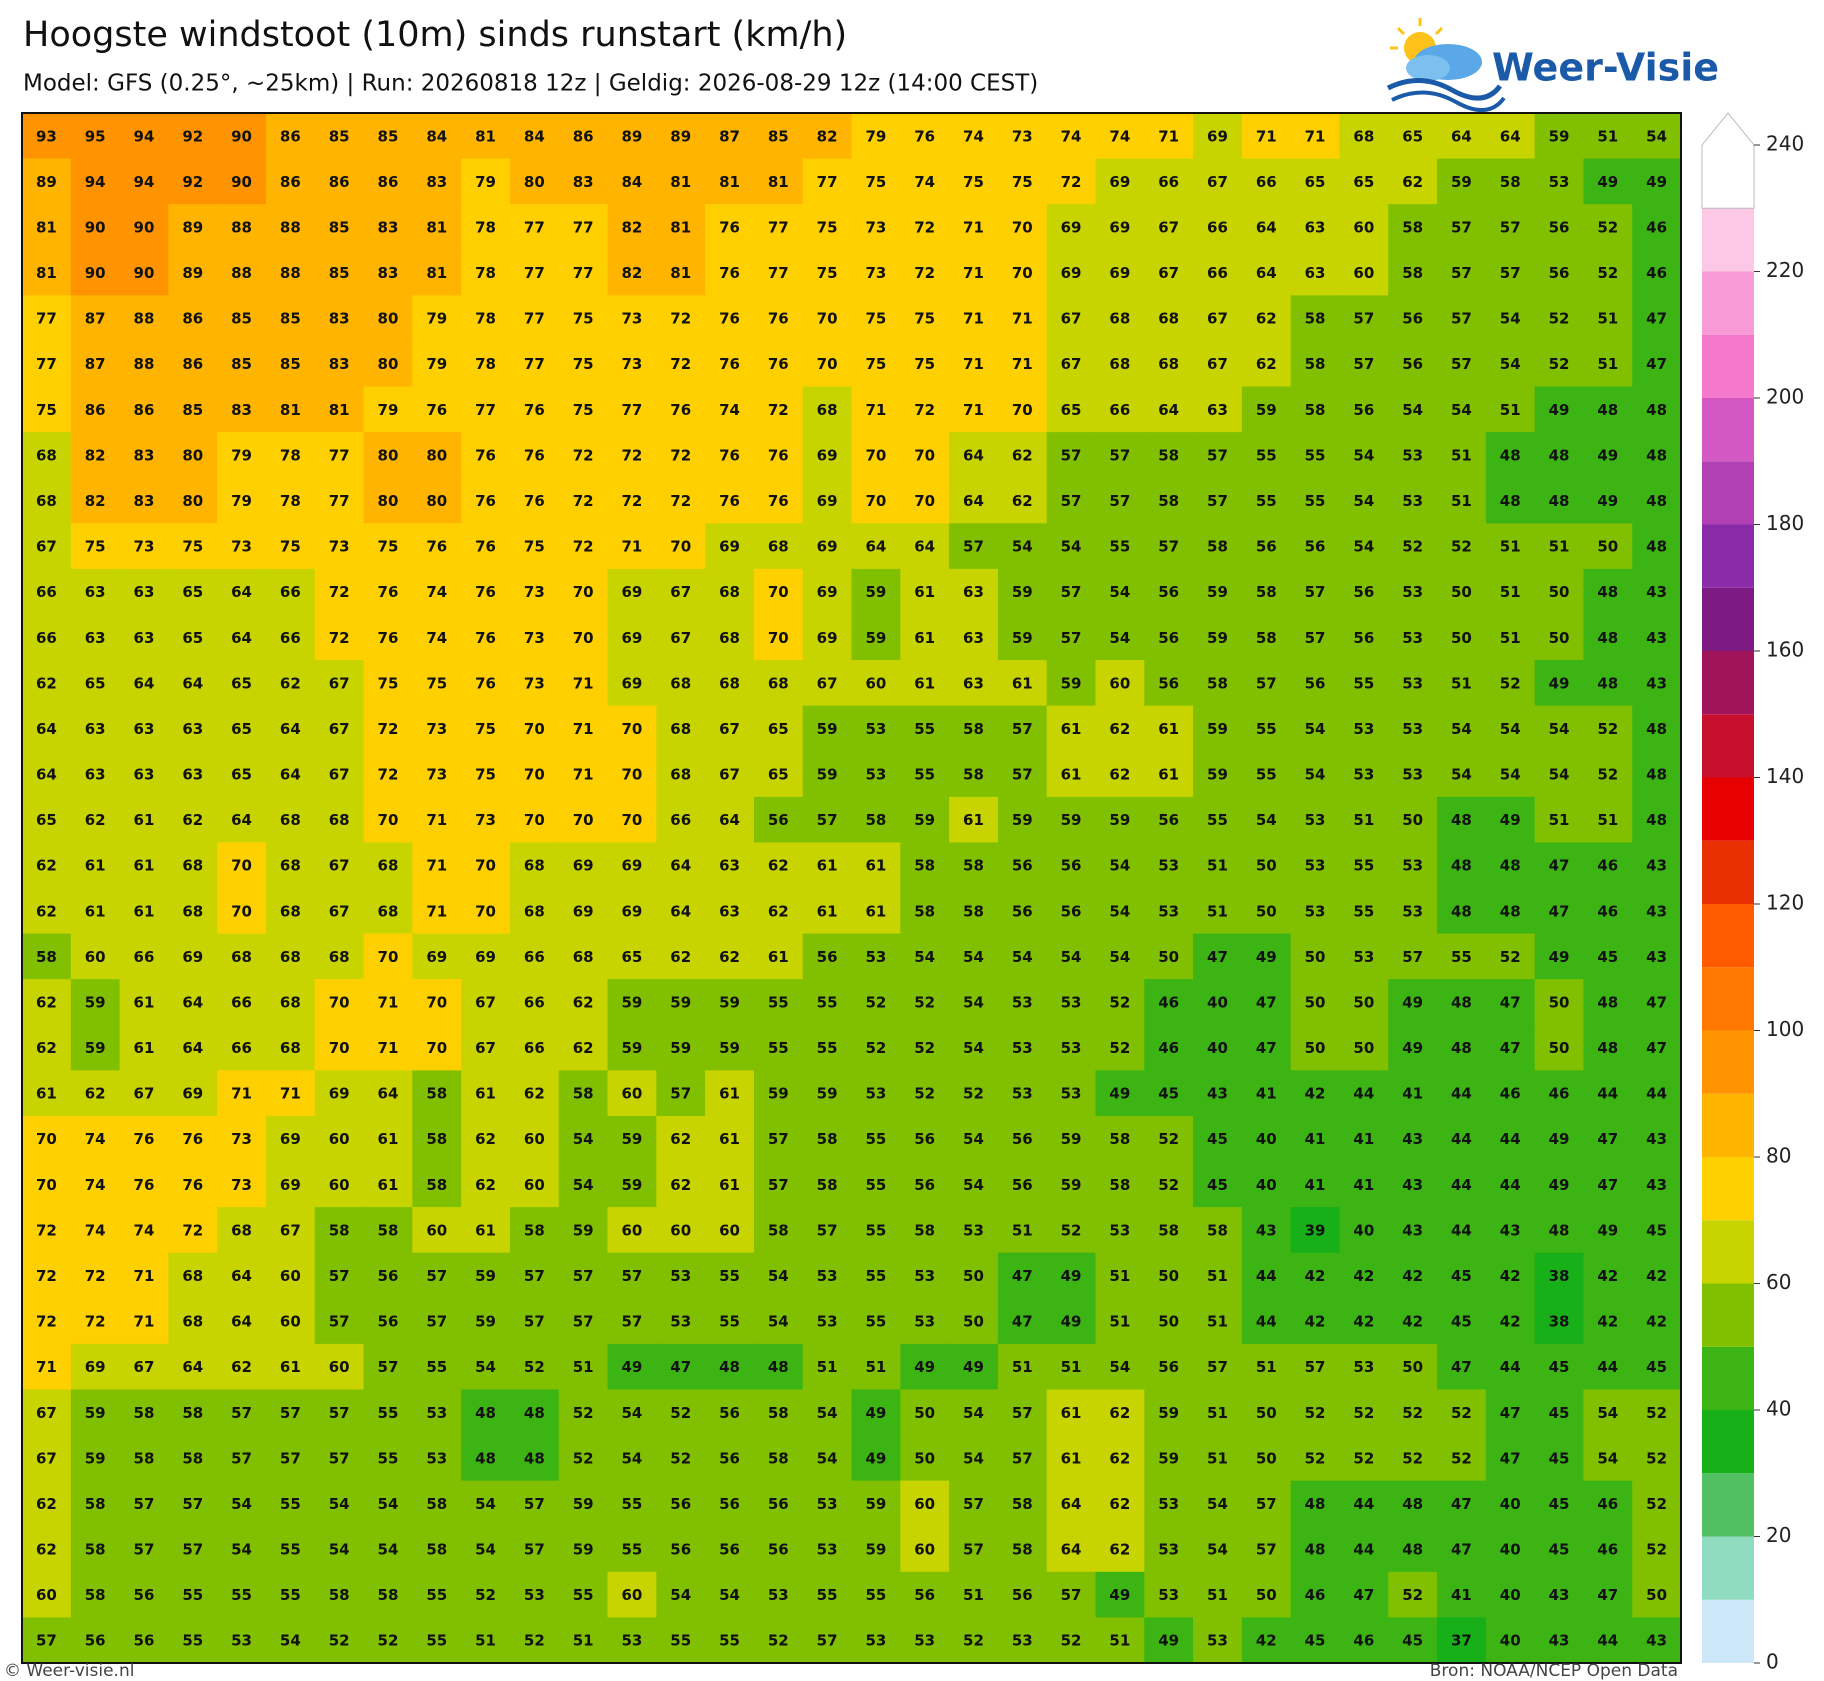  I want to click on wind-value: 46, so click(1607, 1550).